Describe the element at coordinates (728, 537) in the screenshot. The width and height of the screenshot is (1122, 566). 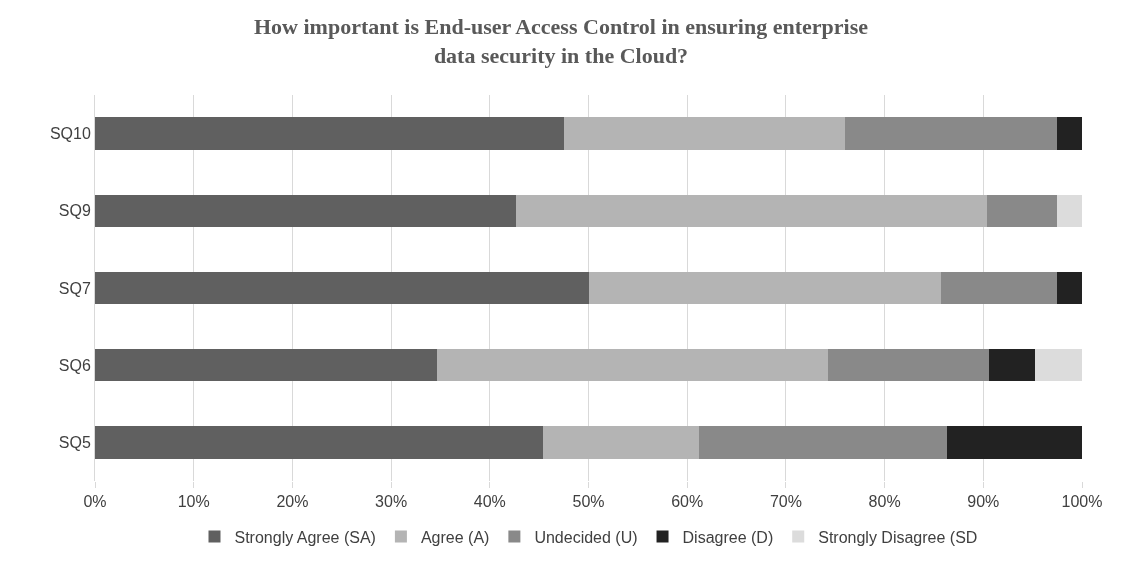
I see `legend-label: Disagree (D)` at that location.